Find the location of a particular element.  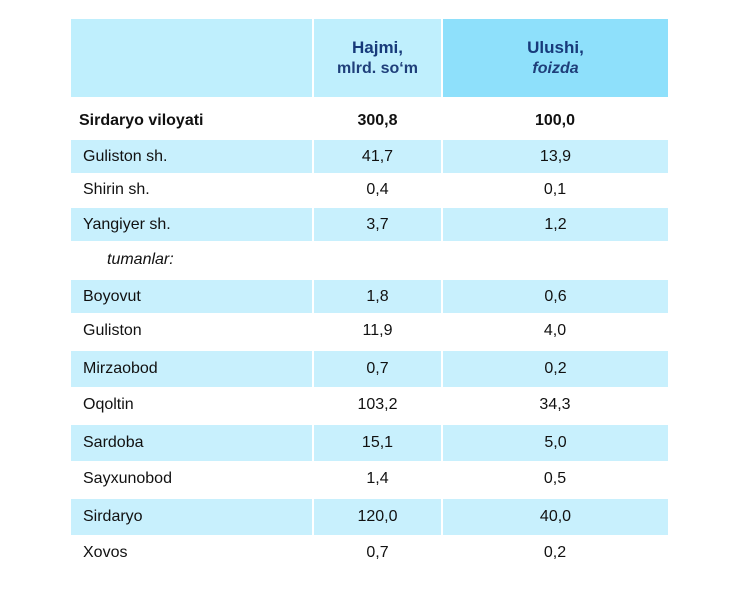

row-name: Mirzaobod is located at coordinates (192, 368).